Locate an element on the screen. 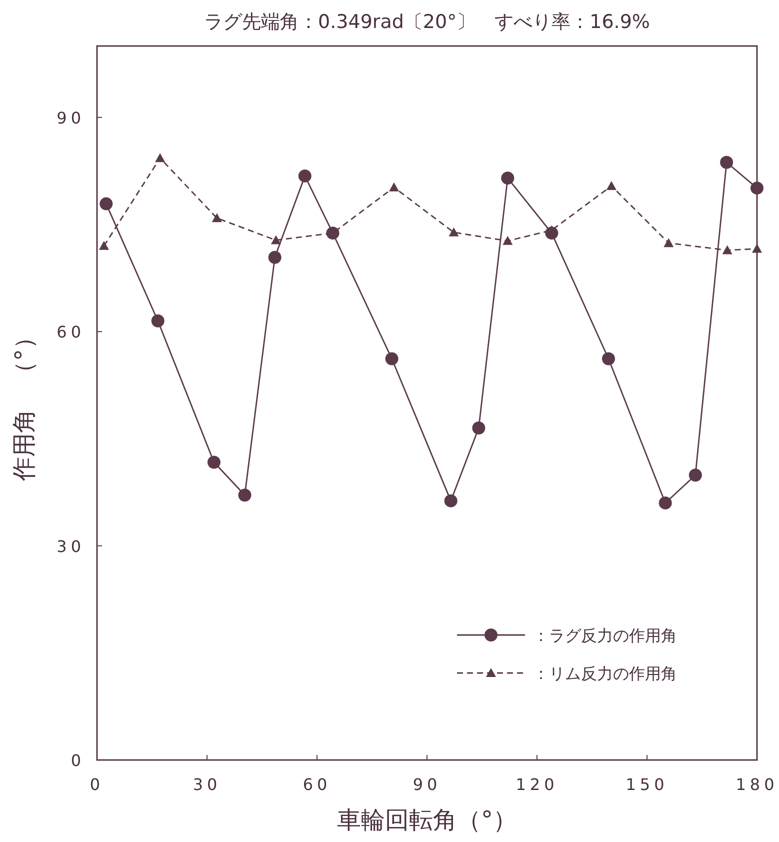 This screenshot has width=779, height=842. chart-title: ラグ先端角：0.349rad〔20°〕 すべり率：16.9% is located at coordinates (427, 22).